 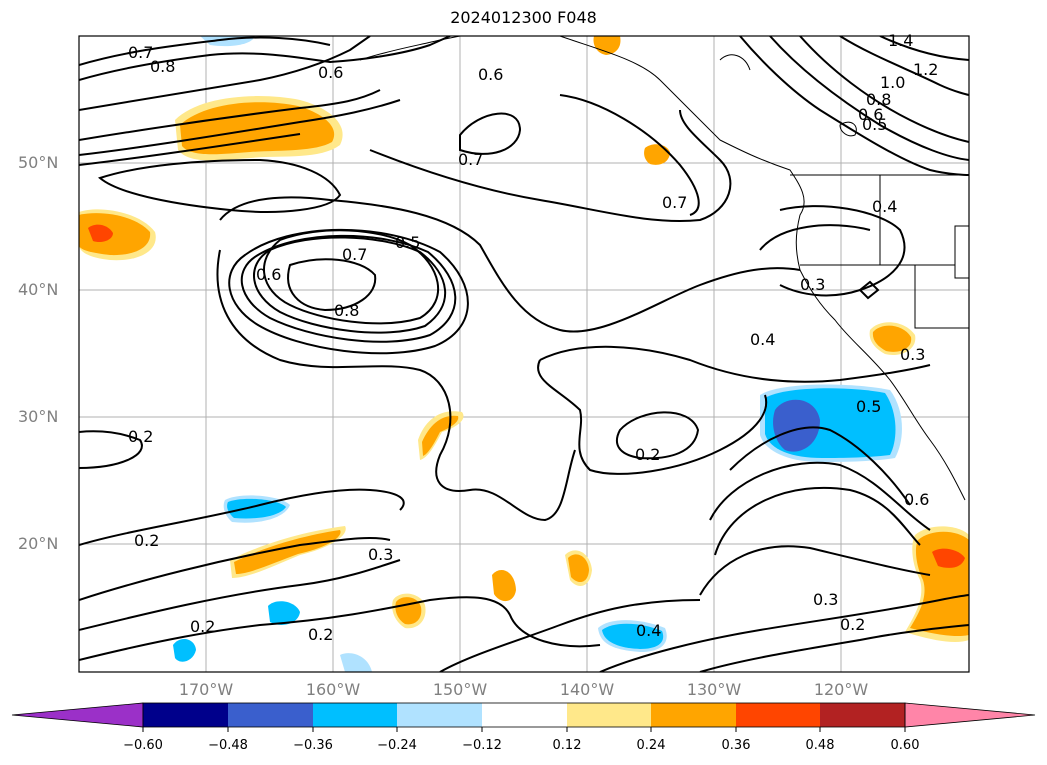 What do you see at coordinates (77, 715) in the screenshot?
I see `colorbar-extend-low` at bounding box center [77, 715].